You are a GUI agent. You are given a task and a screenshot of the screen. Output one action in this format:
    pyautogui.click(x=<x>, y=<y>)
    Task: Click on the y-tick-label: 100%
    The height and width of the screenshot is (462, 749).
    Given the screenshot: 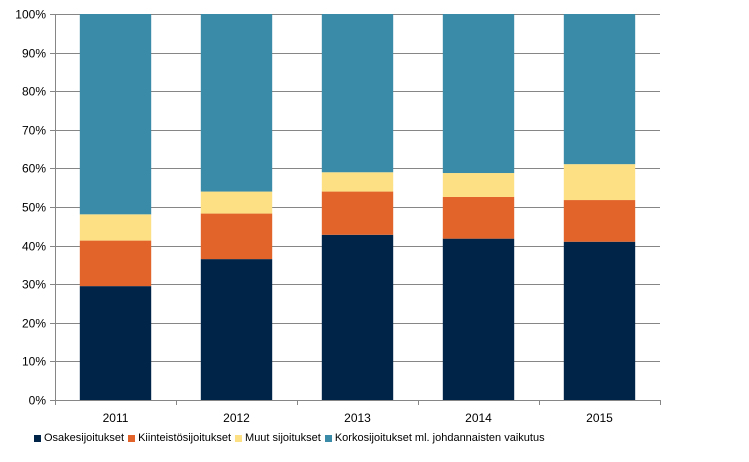 What is the action you would take?
    pyautogui.click(x=30, y=15)
    